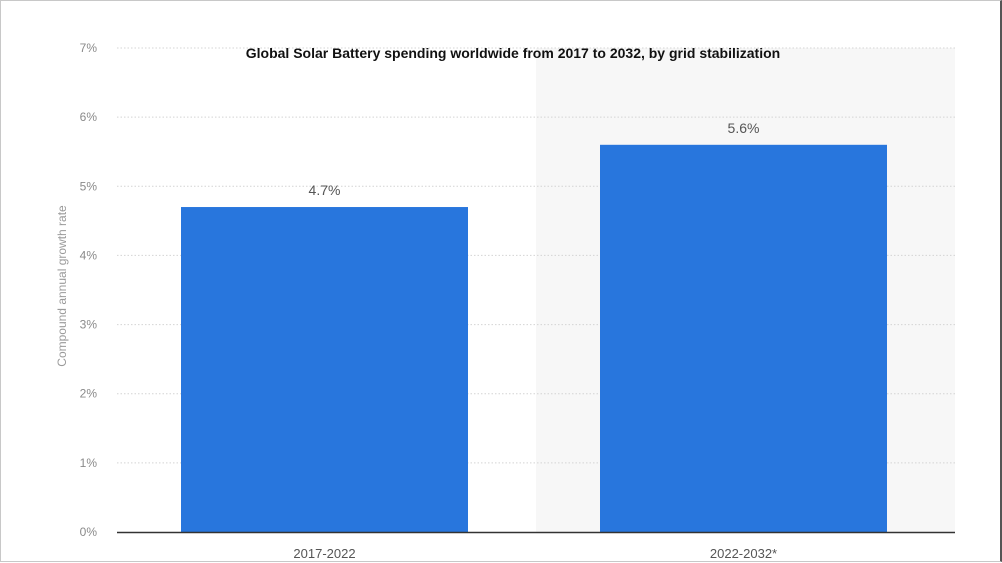 This screenshot has width=1002, height=563. I want to click on y-tick-label: 1%, so click(89, 463).